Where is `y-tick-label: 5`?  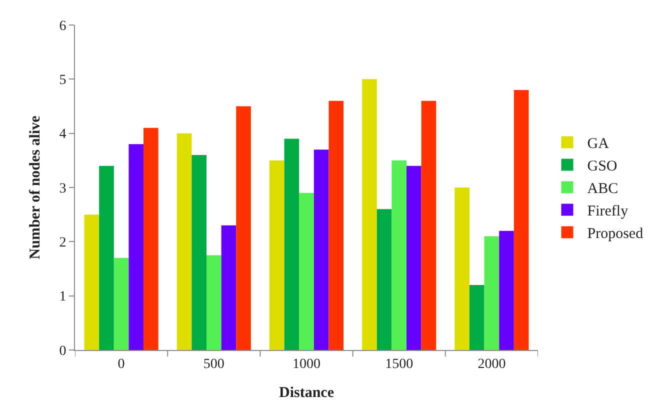 y-tick-label: 5 is located at coordinates (62, 80).